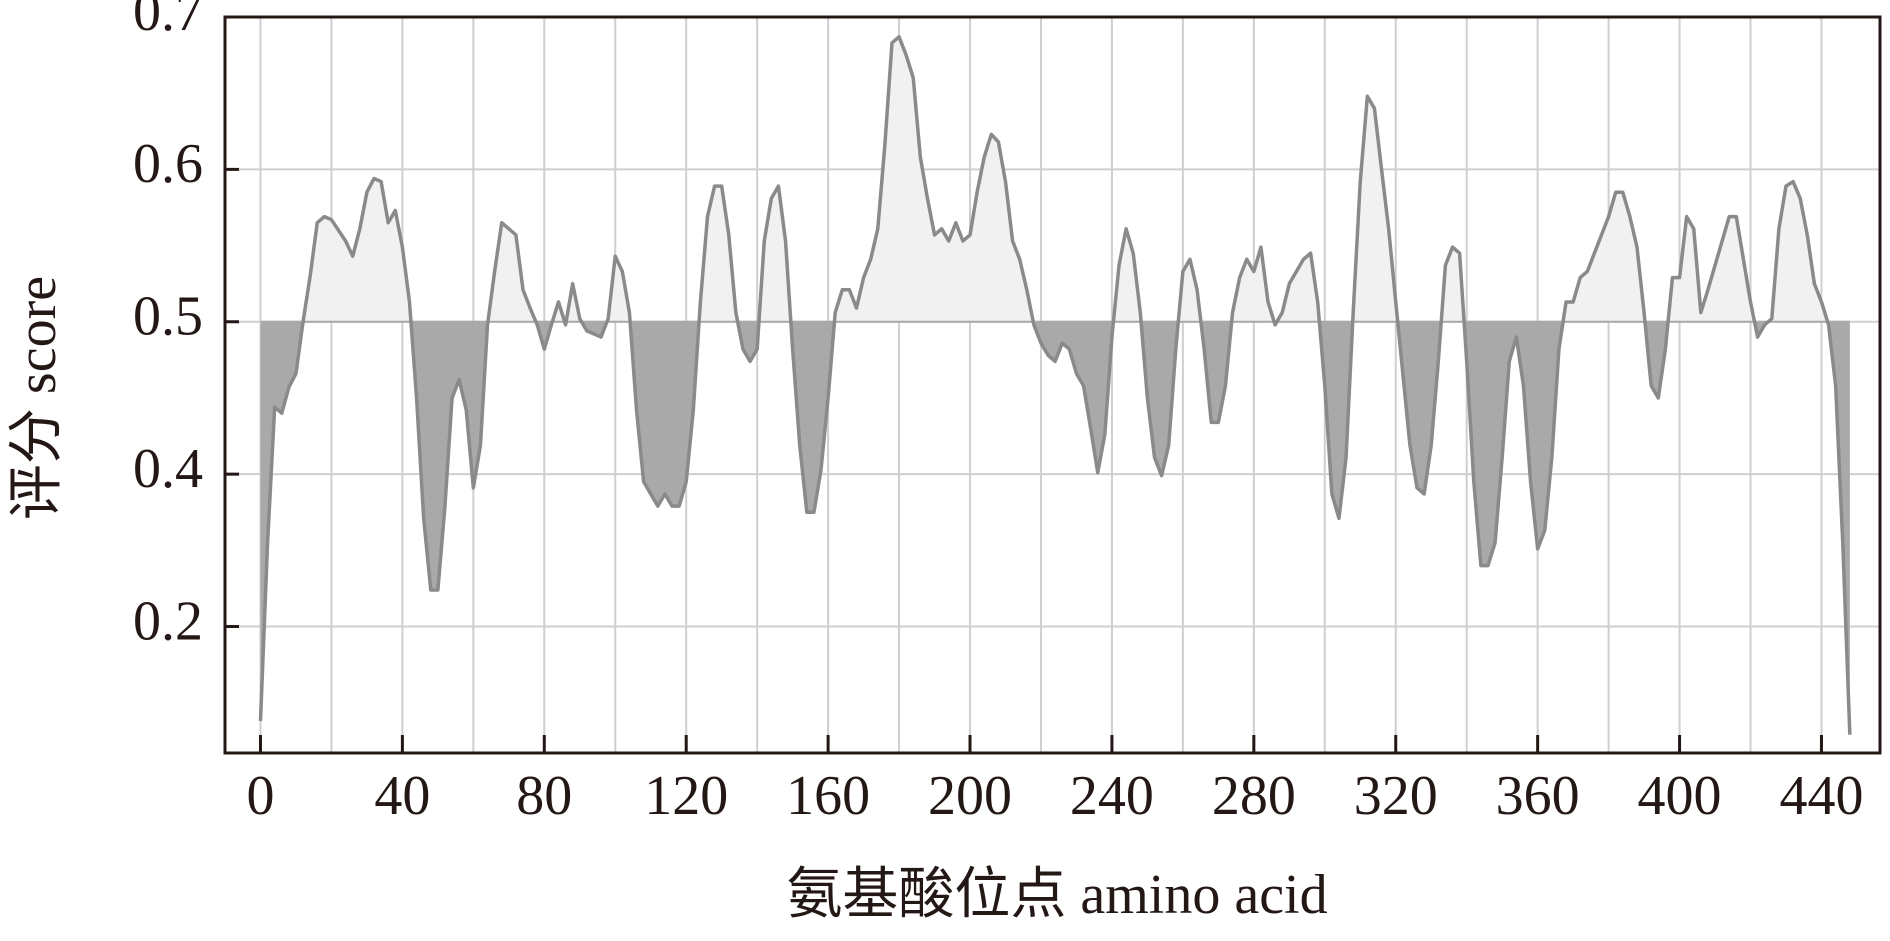  Describe the element at coordinates (168, 317) in the screenshot. I see `y-tick-label: 0.5` at that location.